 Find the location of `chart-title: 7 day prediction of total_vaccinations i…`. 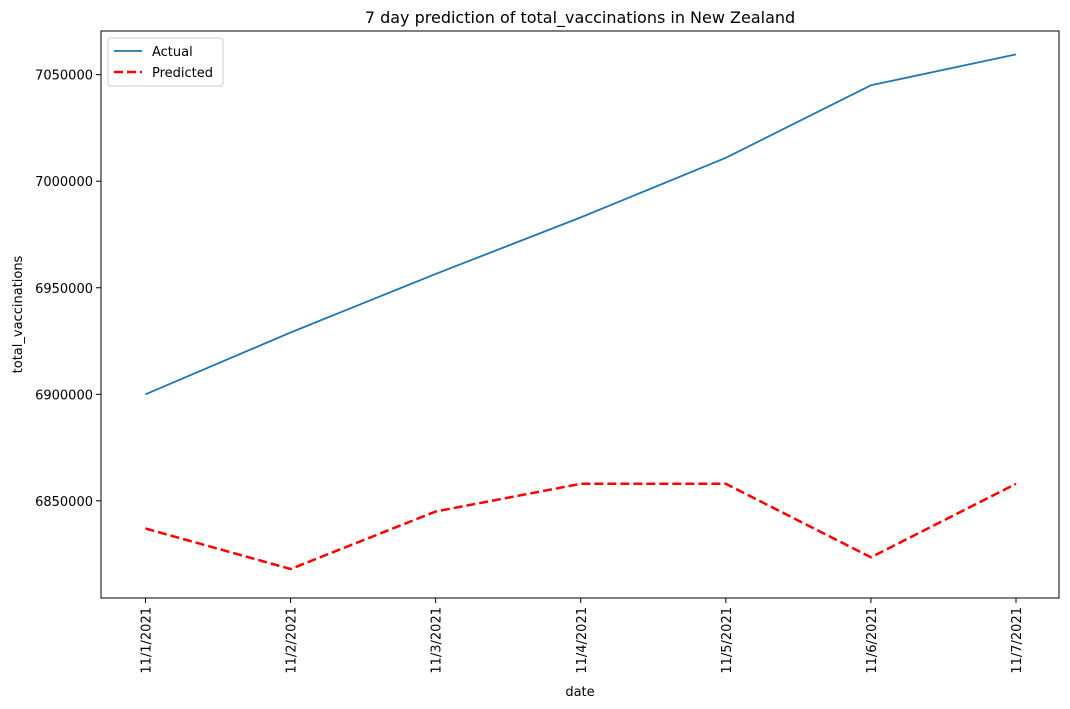

chart-title: 7 day prediction of total_vaccinations i… is located at coordinates (580, 18).